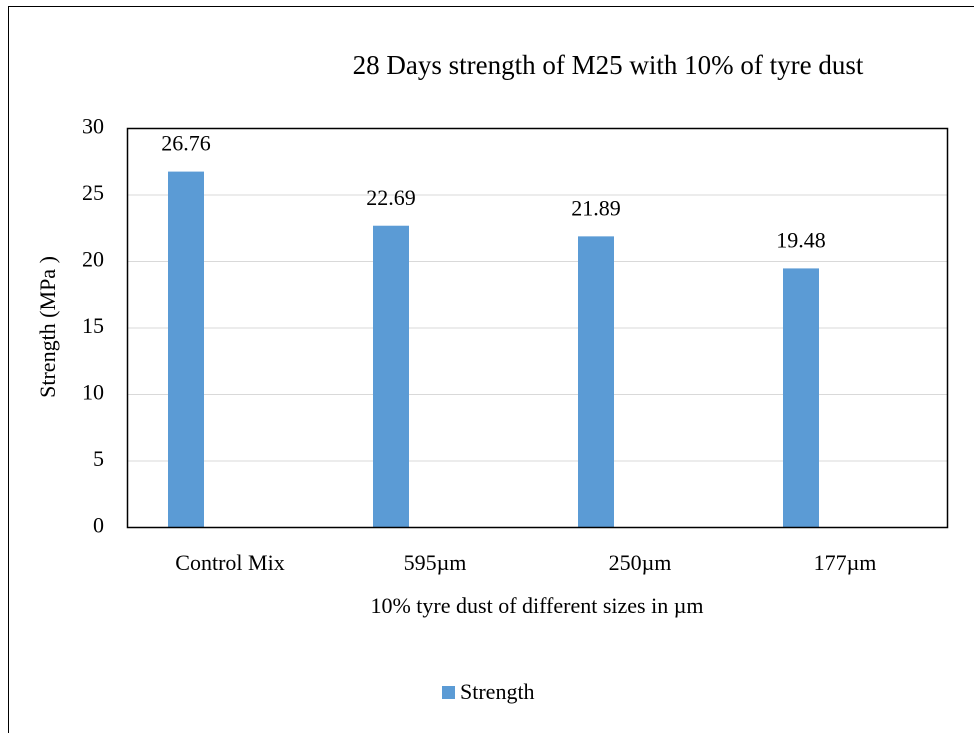 The width and height of the screenshot is (974, 733). What do you see at coordinates (640, 562) in the screenshot?
I see `x-tick-label: 250µm` at bounding box center [640, 562].